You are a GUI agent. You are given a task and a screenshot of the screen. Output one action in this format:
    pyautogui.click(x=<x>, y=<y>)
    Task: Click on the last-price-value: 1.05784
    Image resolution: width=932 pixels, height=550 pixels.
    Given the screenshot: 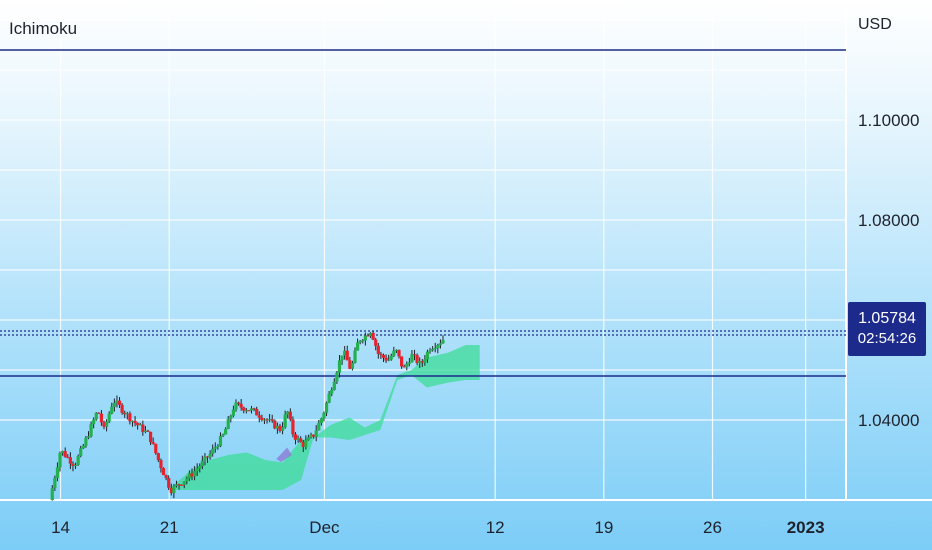 What is the action you would take?
    pyautogui.click(x=887, y=318)
    